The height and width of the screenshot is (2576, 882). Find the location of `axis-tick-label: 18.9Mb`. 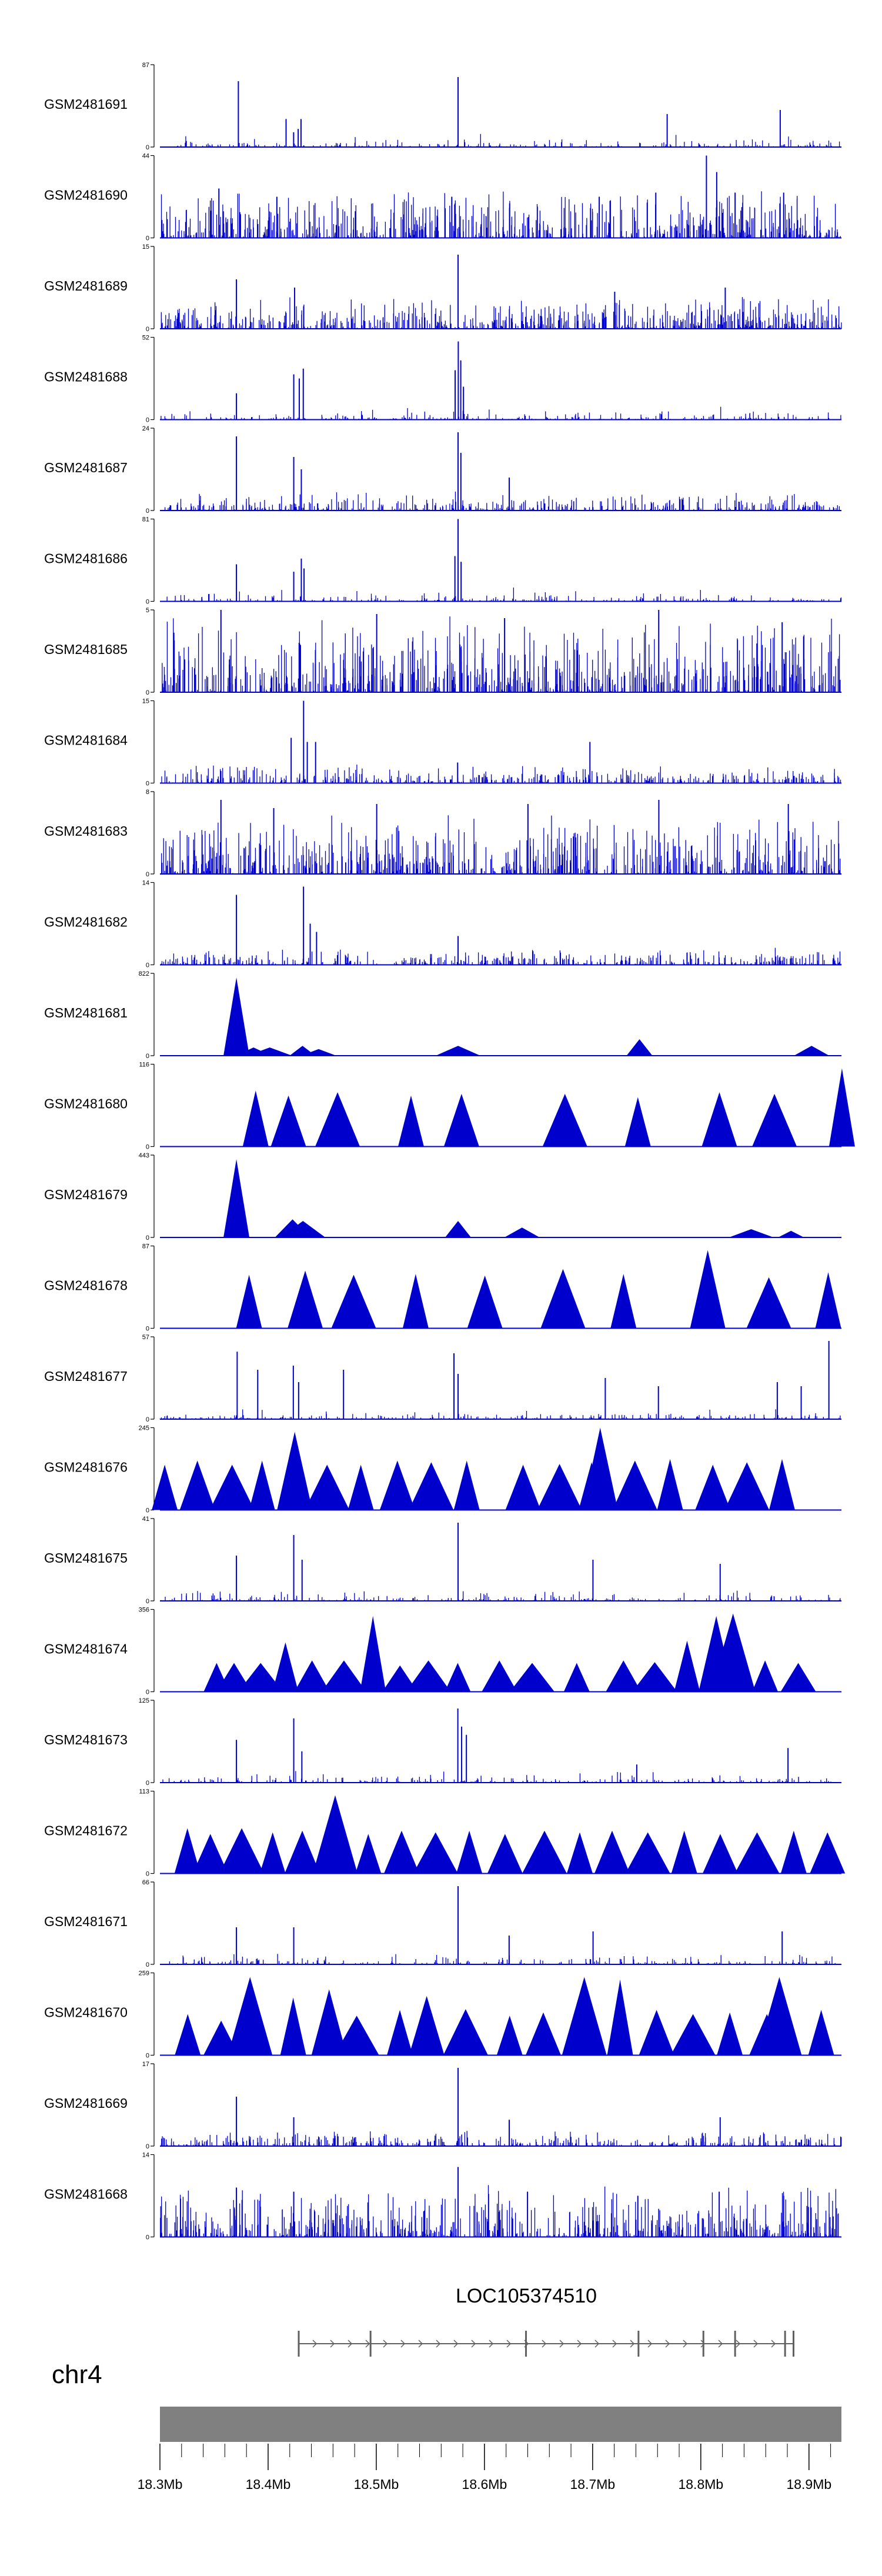

axis-tick-label: 18.9Mb is located at coordinates (808, 2484).